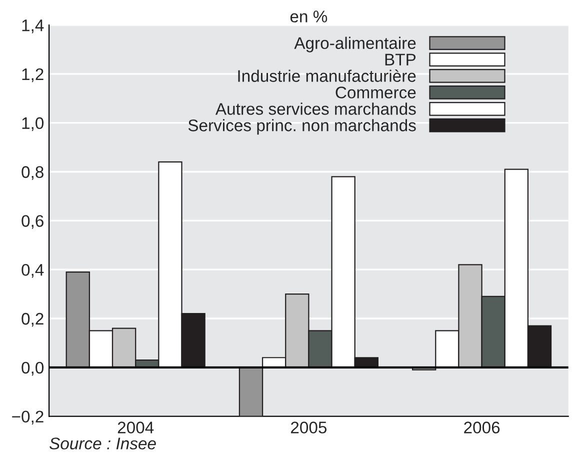  What do you see at coordinates (302, 127) in the screenshot?
I see `legend-label: Services princ. non marchands` at bounding box center [302, 127].